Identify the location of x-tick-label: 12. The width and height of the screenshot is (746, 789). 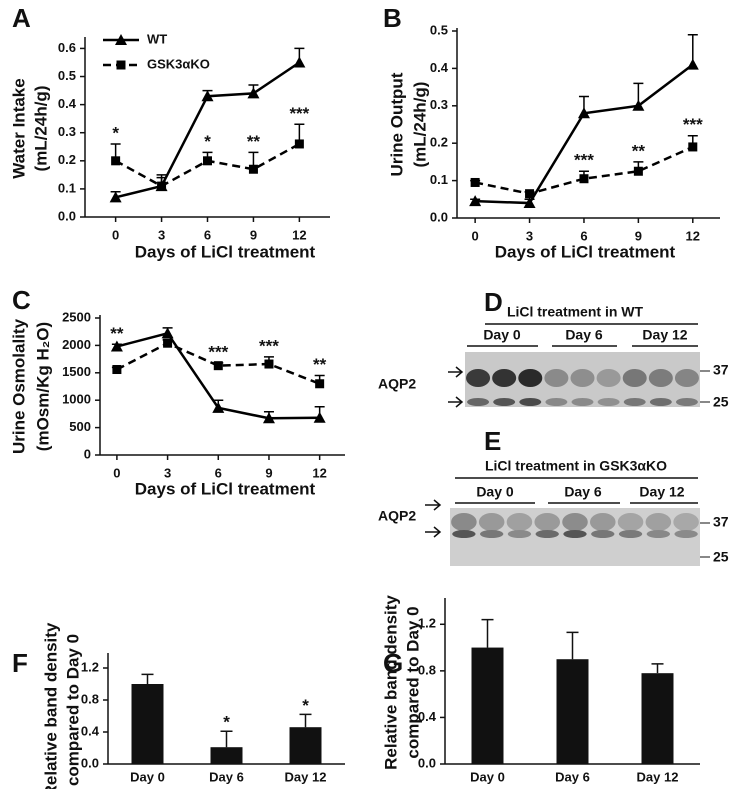
(299, 234).